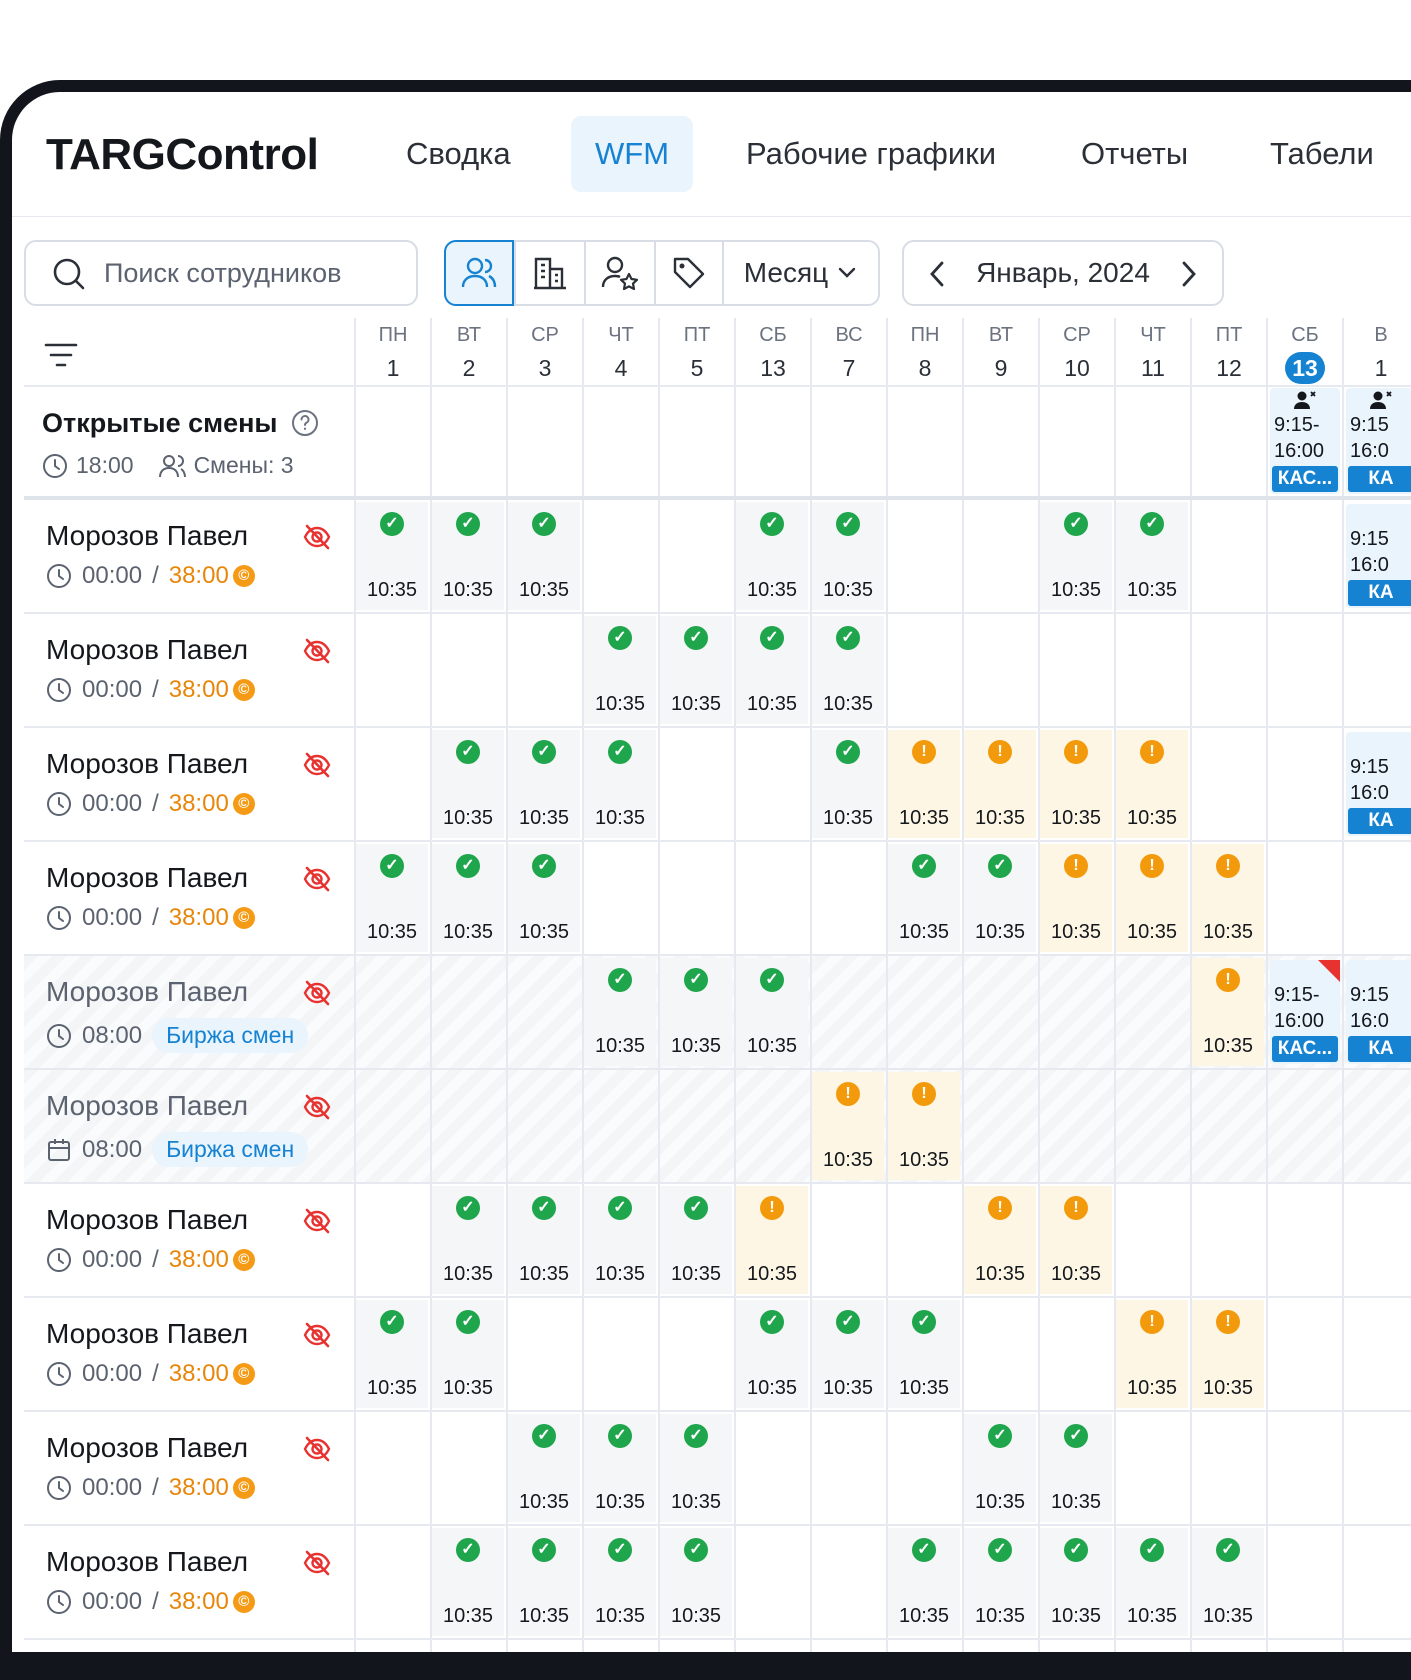  Describe the element at coordinates (1322, 153) in the screenshot. I see `nav-tab-timesheets: Табели` at that location.